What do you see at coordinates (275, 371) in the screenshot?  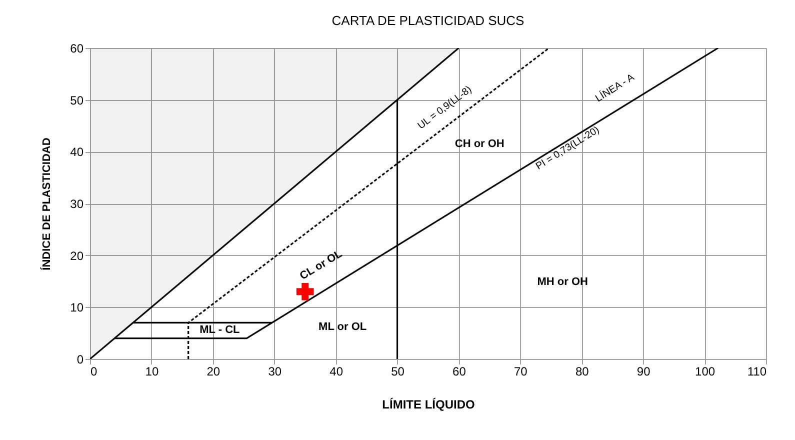 I see `x-tick-label: 30` at bounding box center [275, 371].